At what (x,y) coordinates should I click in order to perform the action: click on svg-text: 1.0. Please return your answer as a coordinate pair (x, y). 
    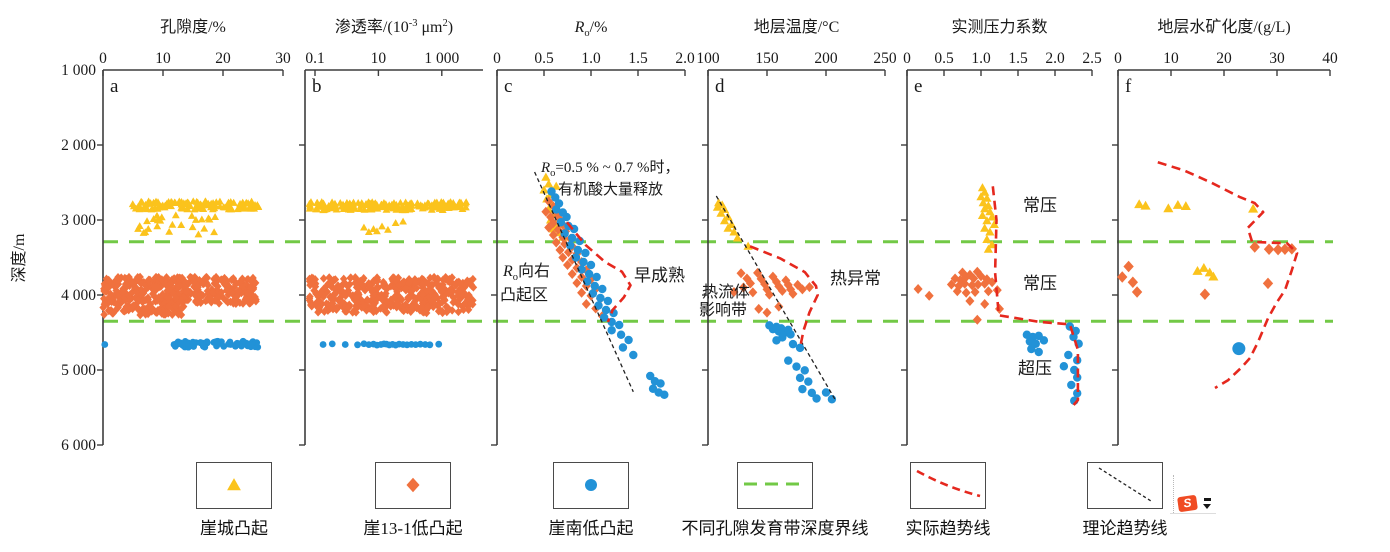
    Looking at the image, I should click on (981, 58).